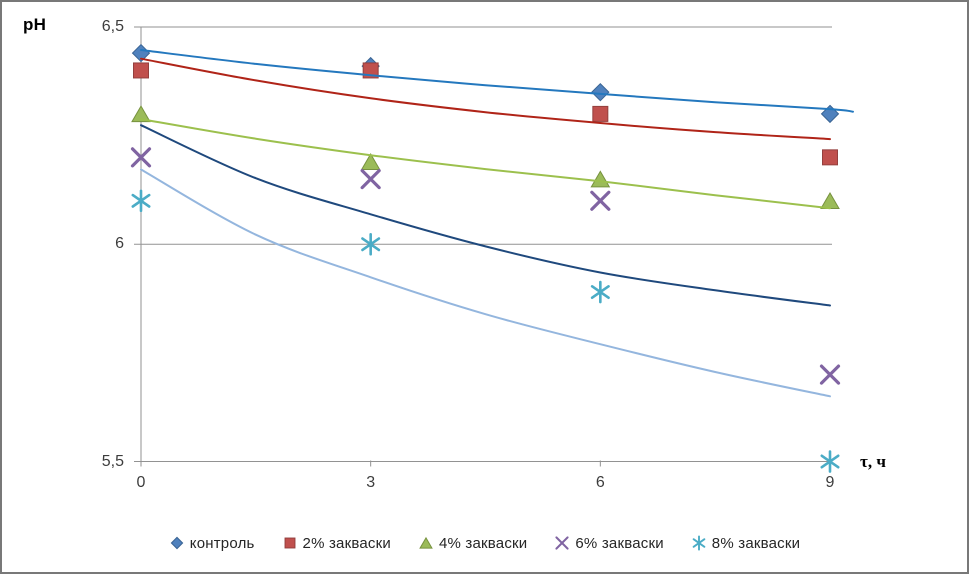  I want to click on legend-label: 8% закваски, so click(756, 543).